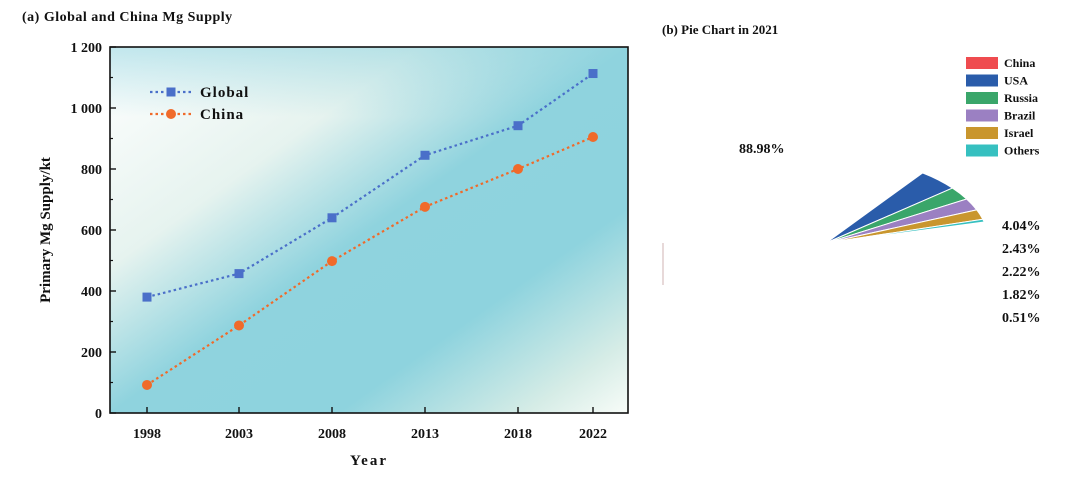 The width and height of the screenshot is (1080, 480). Describe the element at coordinates (982, 63) in the screenshot. I see `legend-swatch-china` at that location.